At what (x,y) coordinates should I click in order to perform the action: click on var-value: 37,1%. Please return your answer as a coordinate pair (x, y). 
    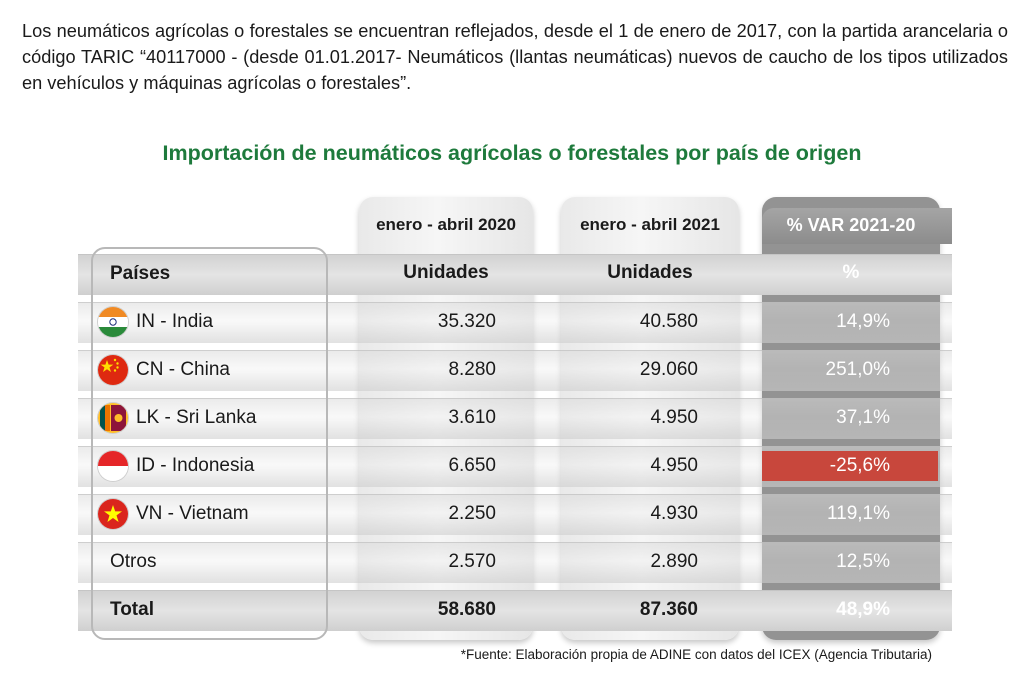
    Looking at the image, I should click on (863, 417).